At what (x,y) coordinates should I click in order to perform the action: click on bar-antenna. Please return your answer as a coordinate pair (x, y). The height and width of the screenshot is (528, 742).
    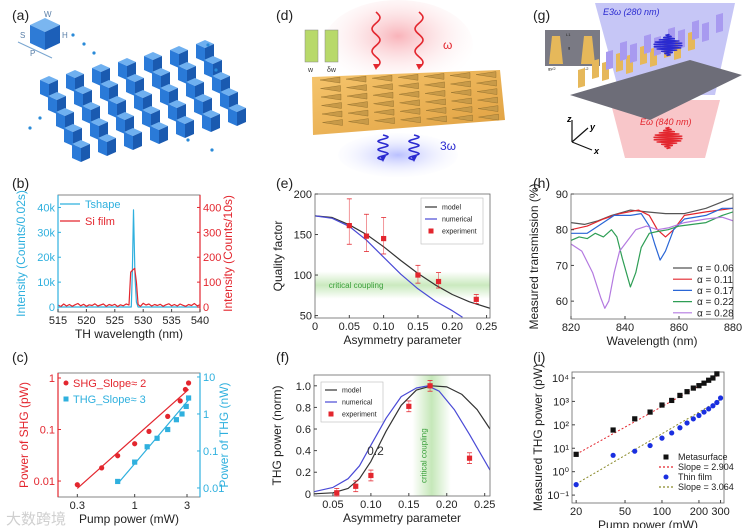
    Looking at the image, I should click on (719, 23).